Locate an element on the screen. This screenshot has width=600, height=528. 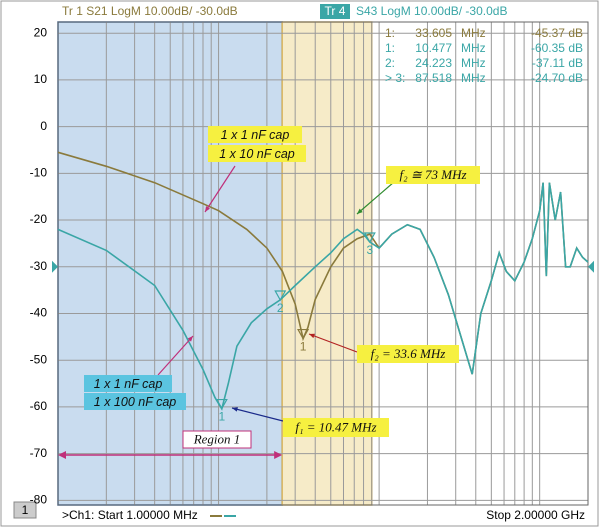
annotation: 1 x 10 nF cap is located at coordinates (257, 154).